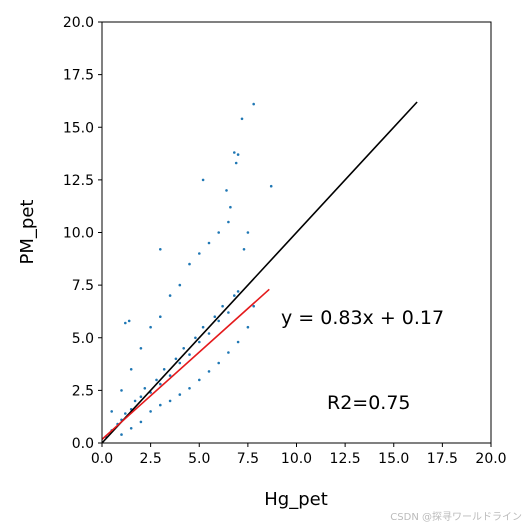  What do you see at coordinates (490, 459) in the screenshot?
I see `x-tick-label: 20.0` at bounding box center [490, 459].